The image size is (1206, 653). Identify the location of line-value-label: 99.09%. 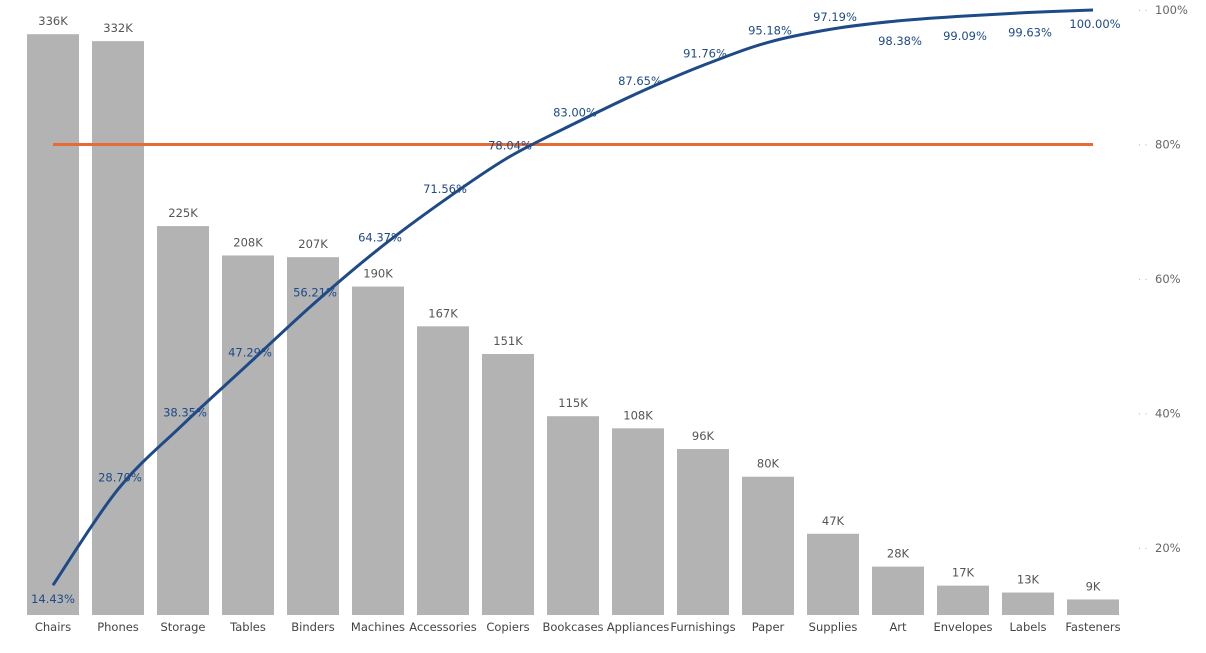
(965, 36).